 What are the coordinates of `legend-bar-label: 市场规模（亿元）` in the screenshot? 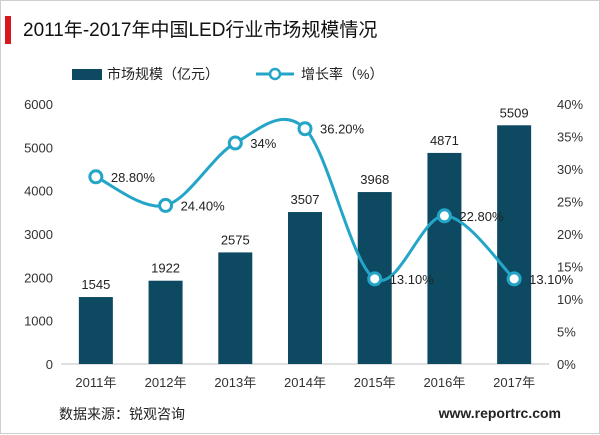 It's located at (163, 74).